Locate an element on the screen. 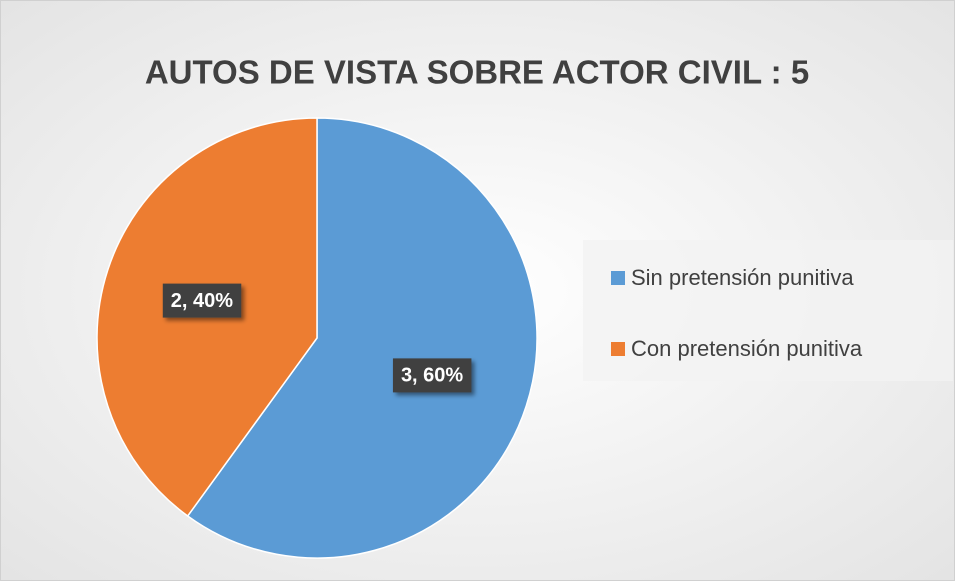  legend-box is located at coordinates (768, 310).